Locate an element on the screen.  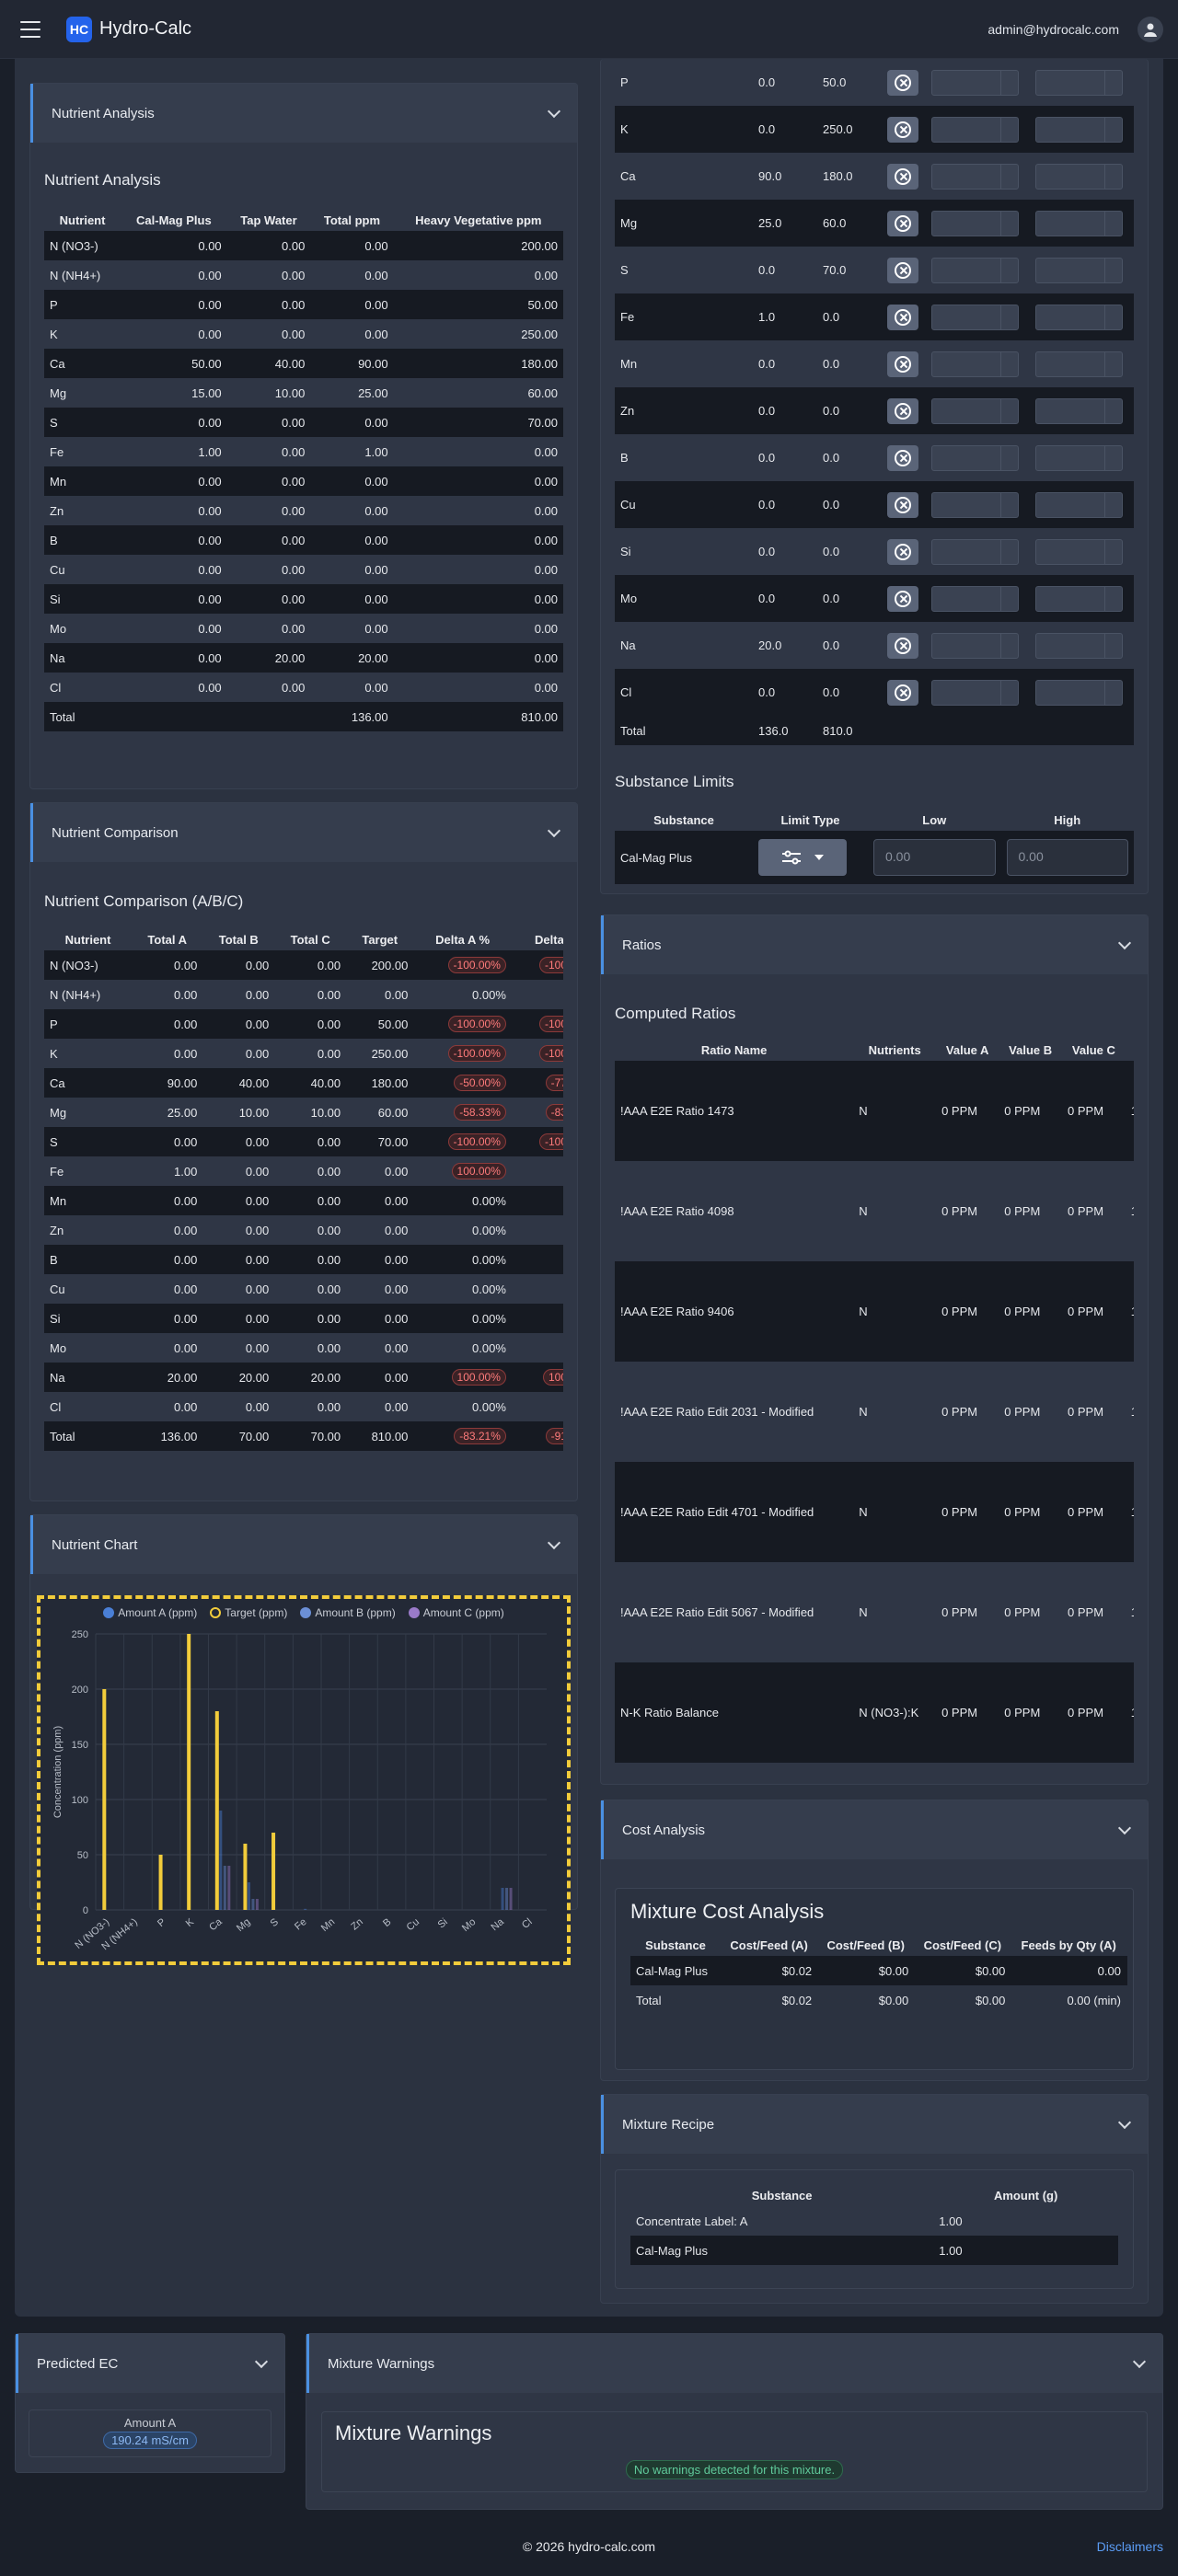
ec-label: Amount A is located at coordinates (150, 2423).